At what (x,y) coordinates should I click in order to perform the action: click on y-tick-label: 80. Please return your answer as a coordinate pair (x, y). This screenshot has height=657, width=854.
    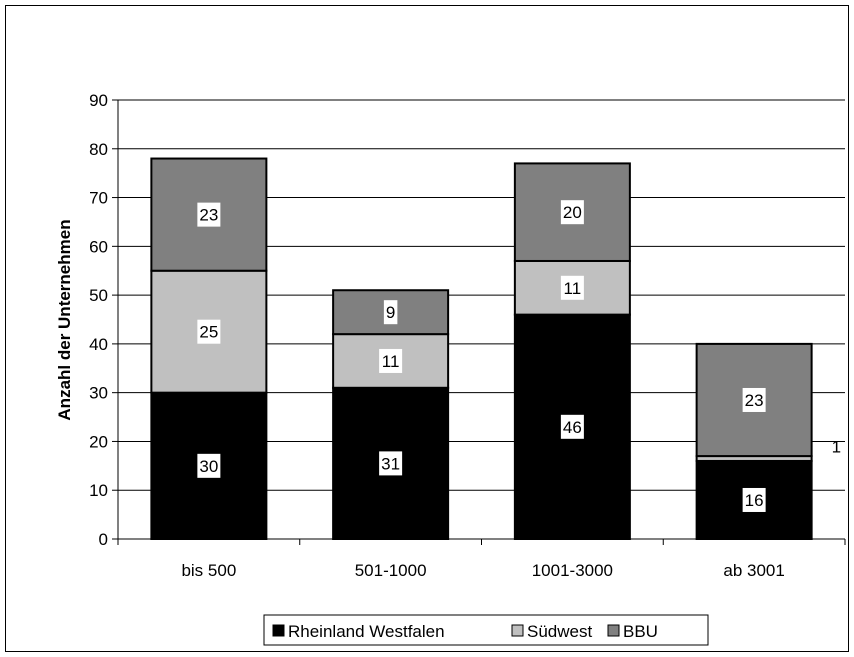
    Looking at the image, I should click on (98, 149).